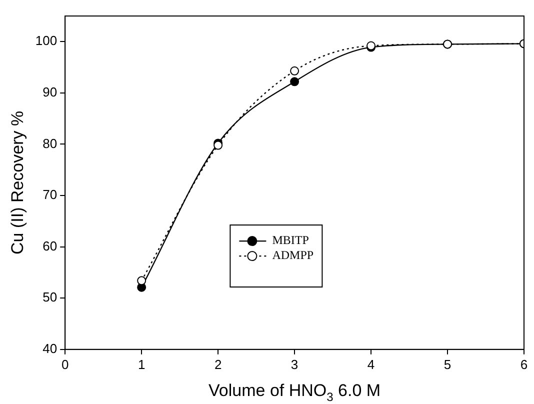  Describe the element at coordinates (293, 255) in the screenshot. I see `legend-label: ADMPP` at that location.